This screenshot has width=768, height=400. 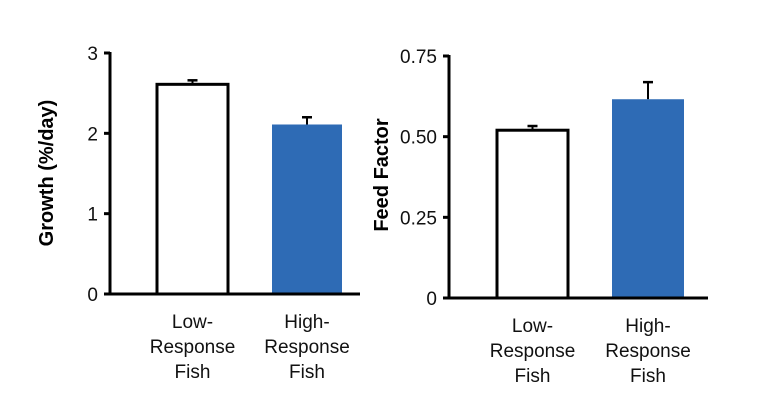 I want to click on y-tick-label: 1, so click(x=92, y=215).